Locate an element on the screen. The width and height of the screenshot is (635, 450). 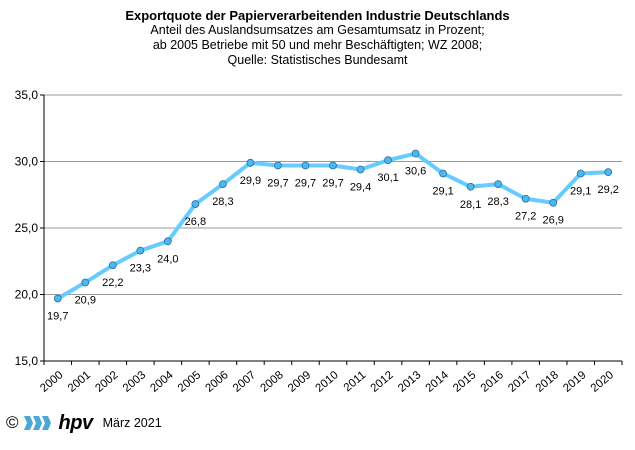
data-label: 27,2 is located at coordinates (525, 217).